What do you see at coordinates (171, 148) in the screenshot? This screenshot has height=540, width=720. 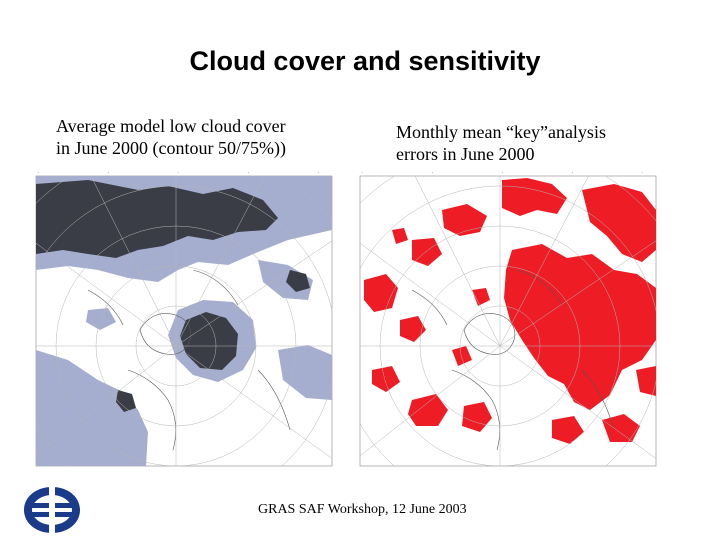 I see `left-caption-line2: in June 2000 (contour 50/75%))` at bounding box center [171, 148].